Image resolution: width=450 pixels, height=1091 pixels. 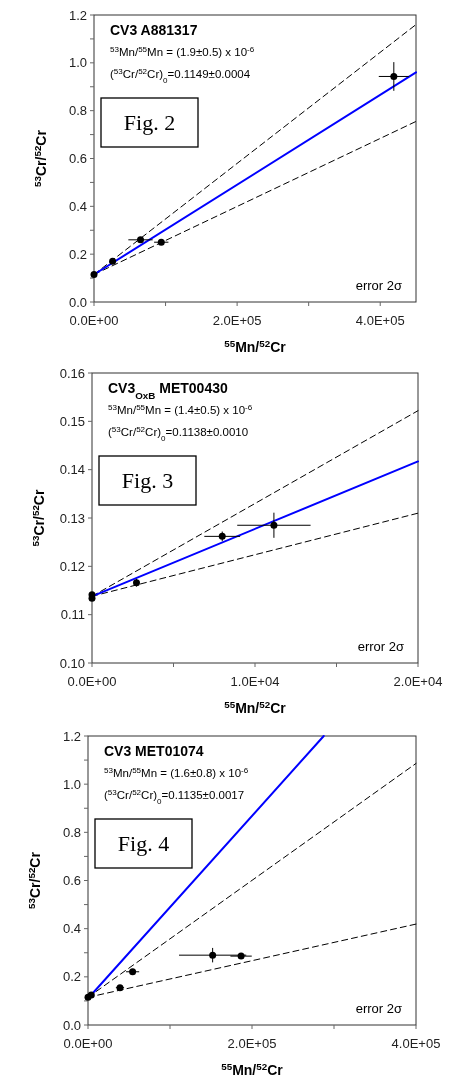 I want to click on y-tick-label: 0.14, so click(x=72, y=470).